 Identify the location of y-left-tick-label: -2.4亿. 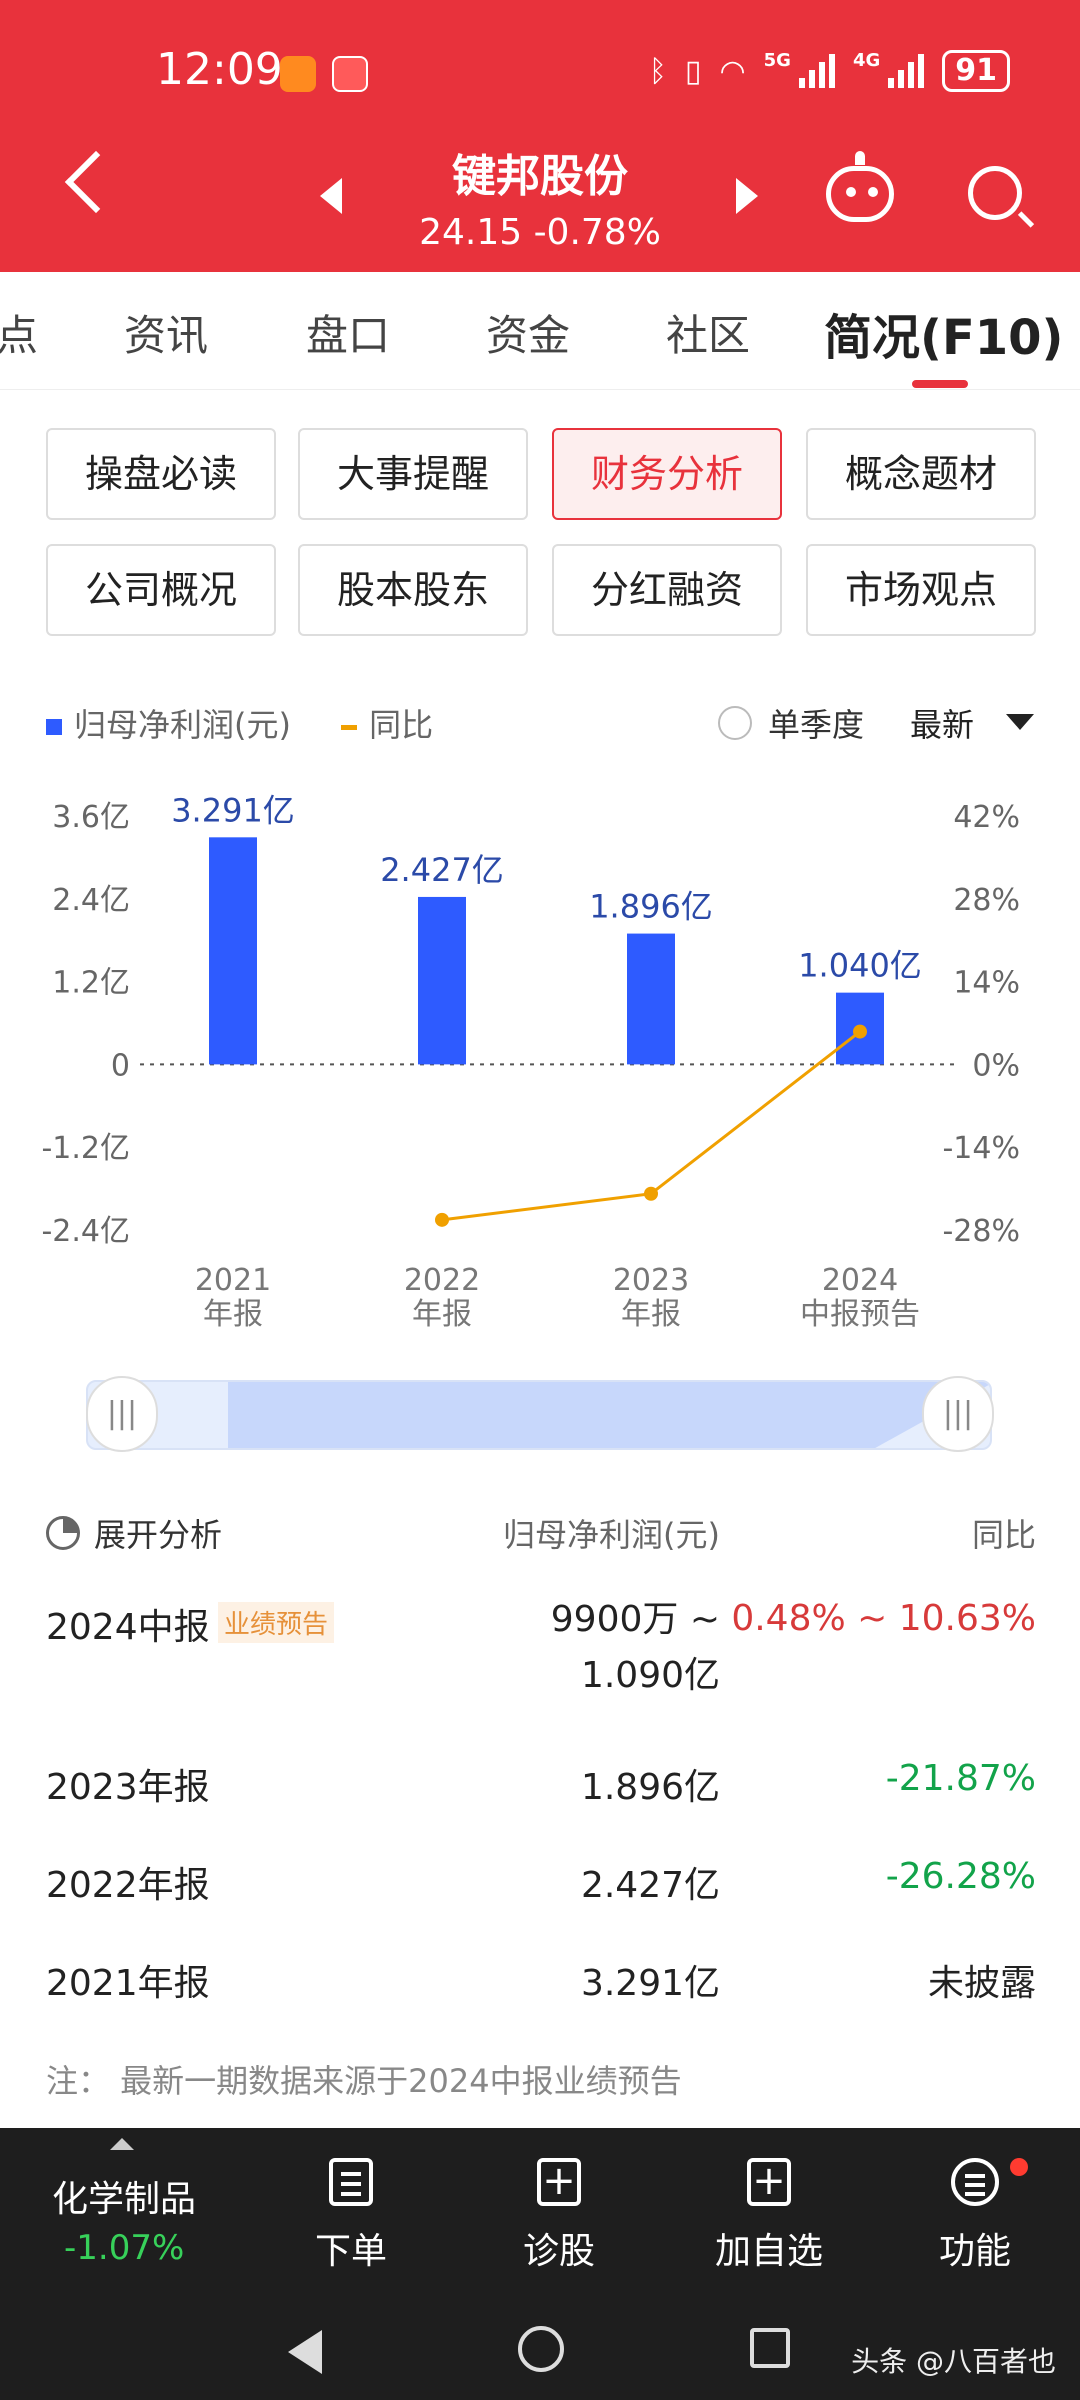
(85, 1231).